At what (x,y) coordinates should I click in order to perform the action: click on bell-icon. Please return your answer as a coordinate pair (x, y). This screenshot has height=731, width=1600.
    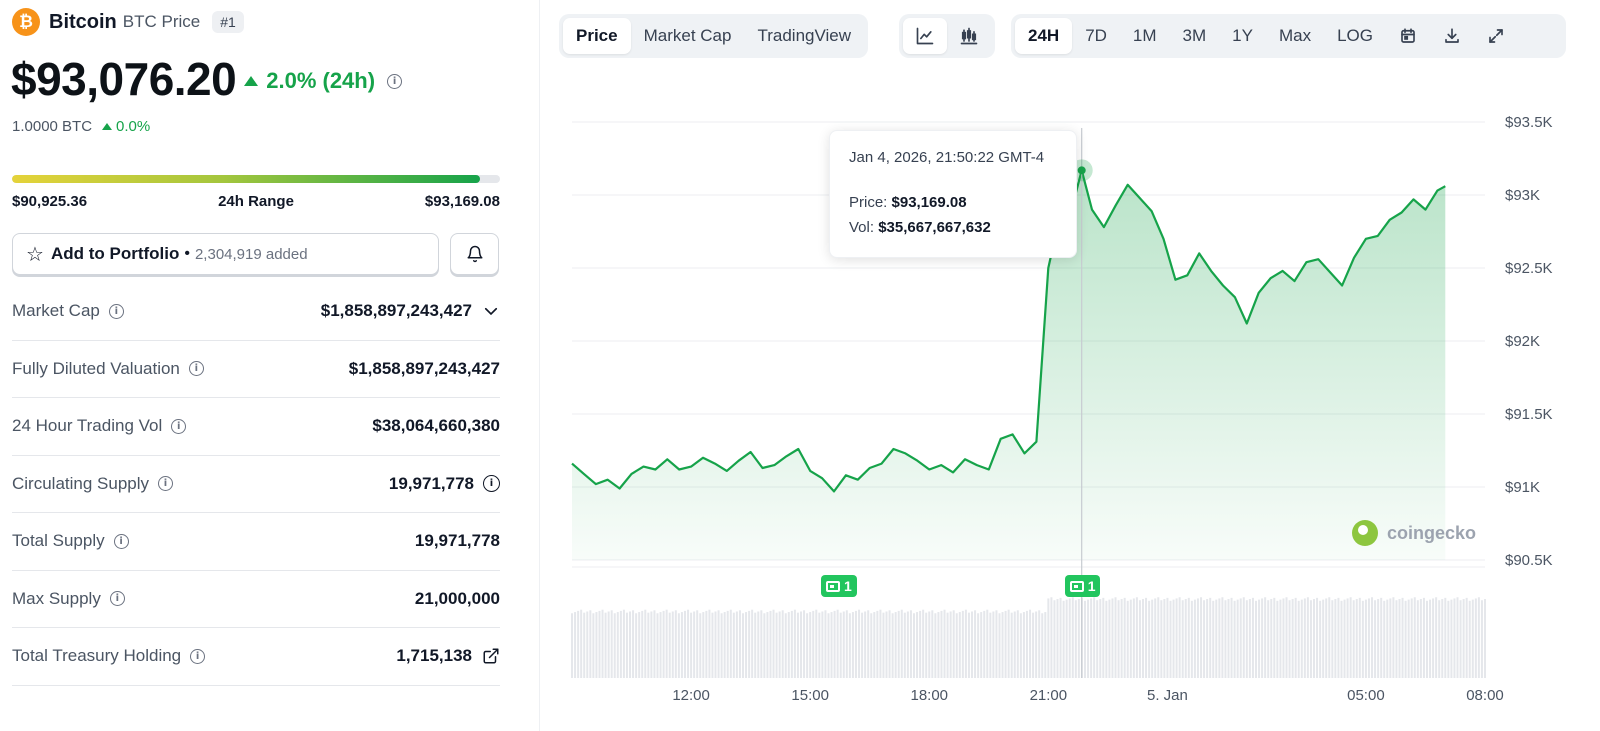
    Looking at the image, I should click on (474, 254).